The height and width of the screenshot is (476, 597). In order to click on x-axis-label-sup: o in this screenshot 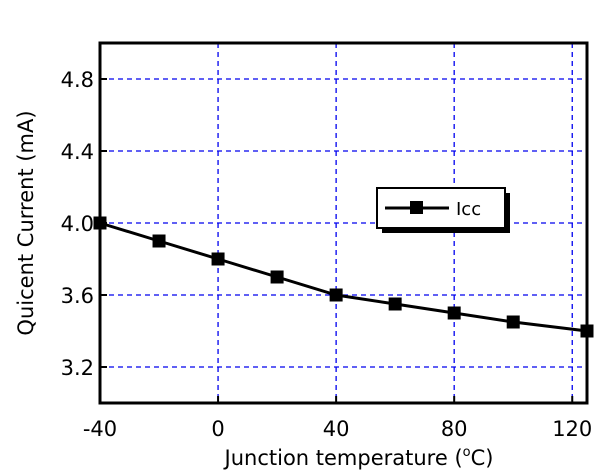, I will do `click(467, 452)`.